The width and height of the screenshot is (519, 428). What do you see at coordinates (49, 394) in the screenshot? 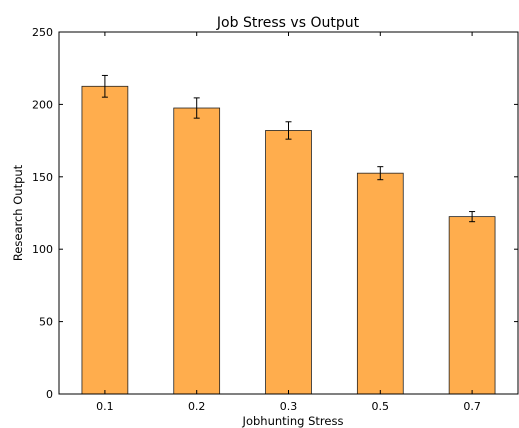
I see `y-tick-label: 0` at bounding box center [49, 394].